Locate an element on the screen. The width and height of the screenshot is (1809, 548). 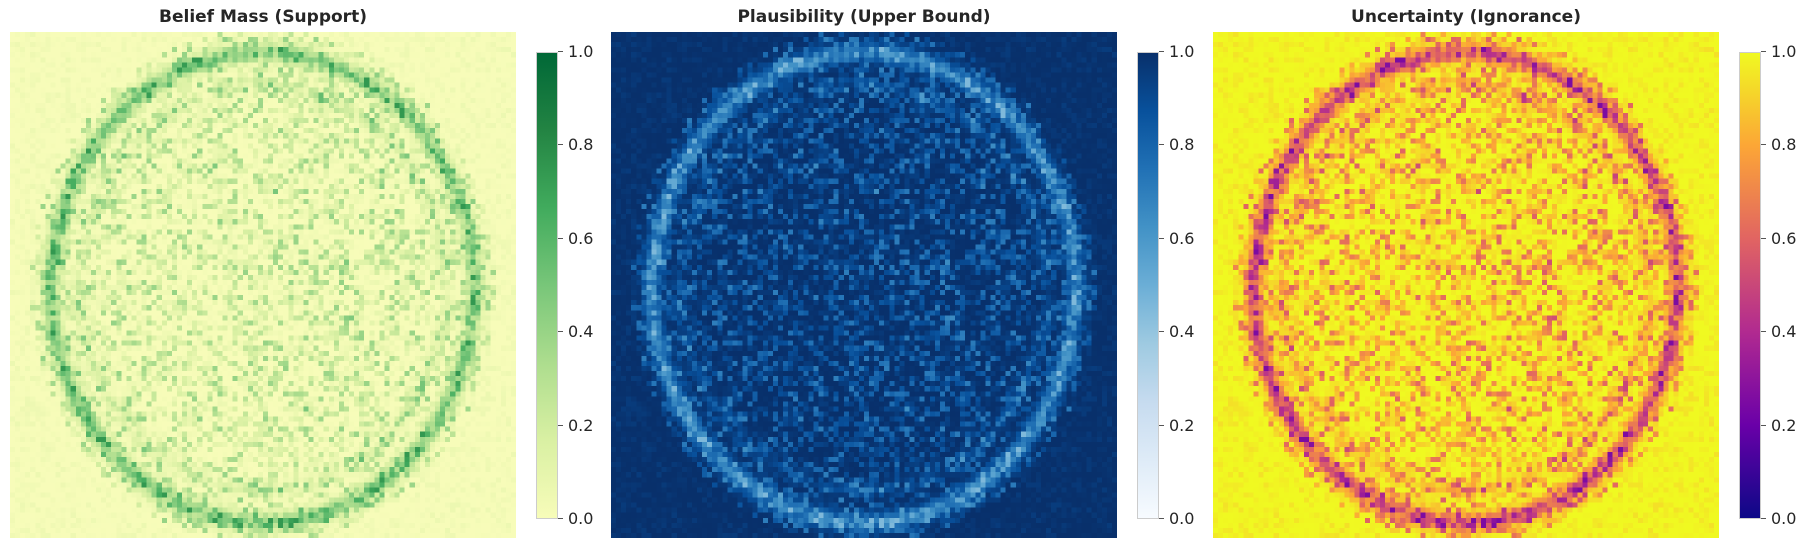
colorbar-ticks-plausibility: 0.0 0.2 0.4 0.6 0.8 1.0 is located at coordinates (1179, 285).